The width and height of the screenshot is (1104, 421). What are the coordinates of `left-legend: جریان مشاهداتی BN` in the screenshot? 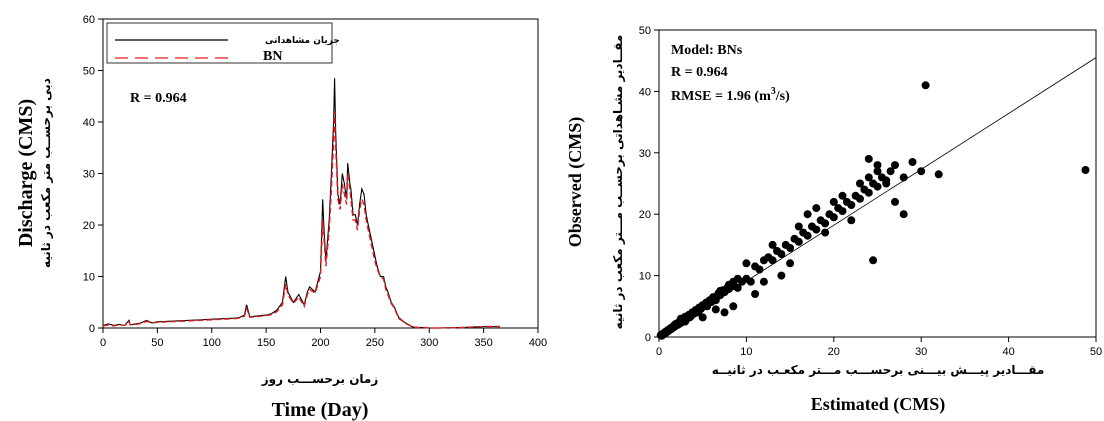 It's located at (223, 43).